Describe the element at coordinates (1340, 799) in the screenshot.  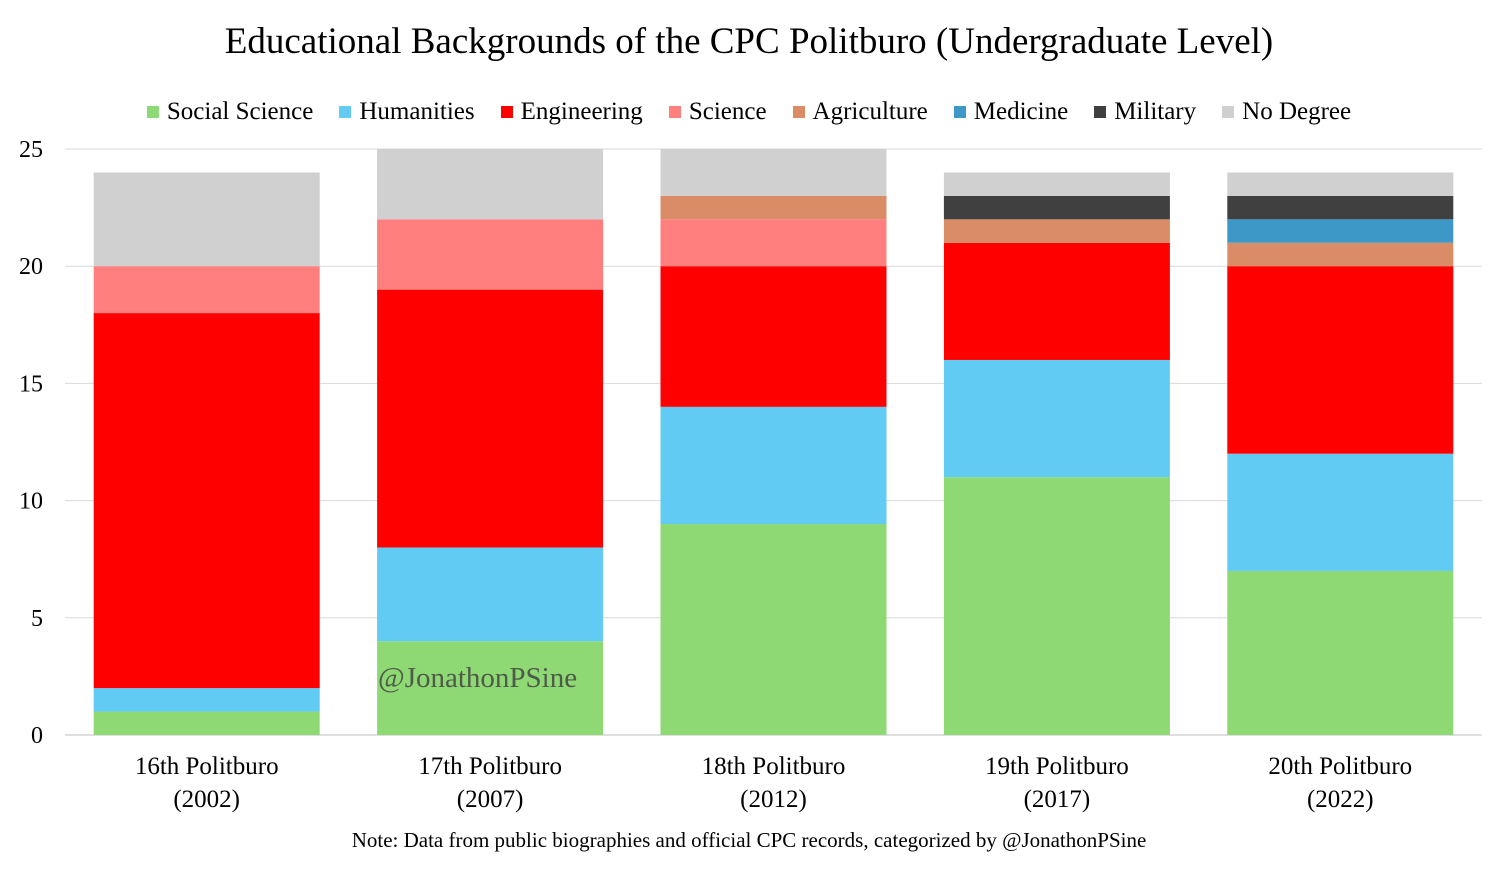
I see `x-tick-label-year: (2022)` at that location.